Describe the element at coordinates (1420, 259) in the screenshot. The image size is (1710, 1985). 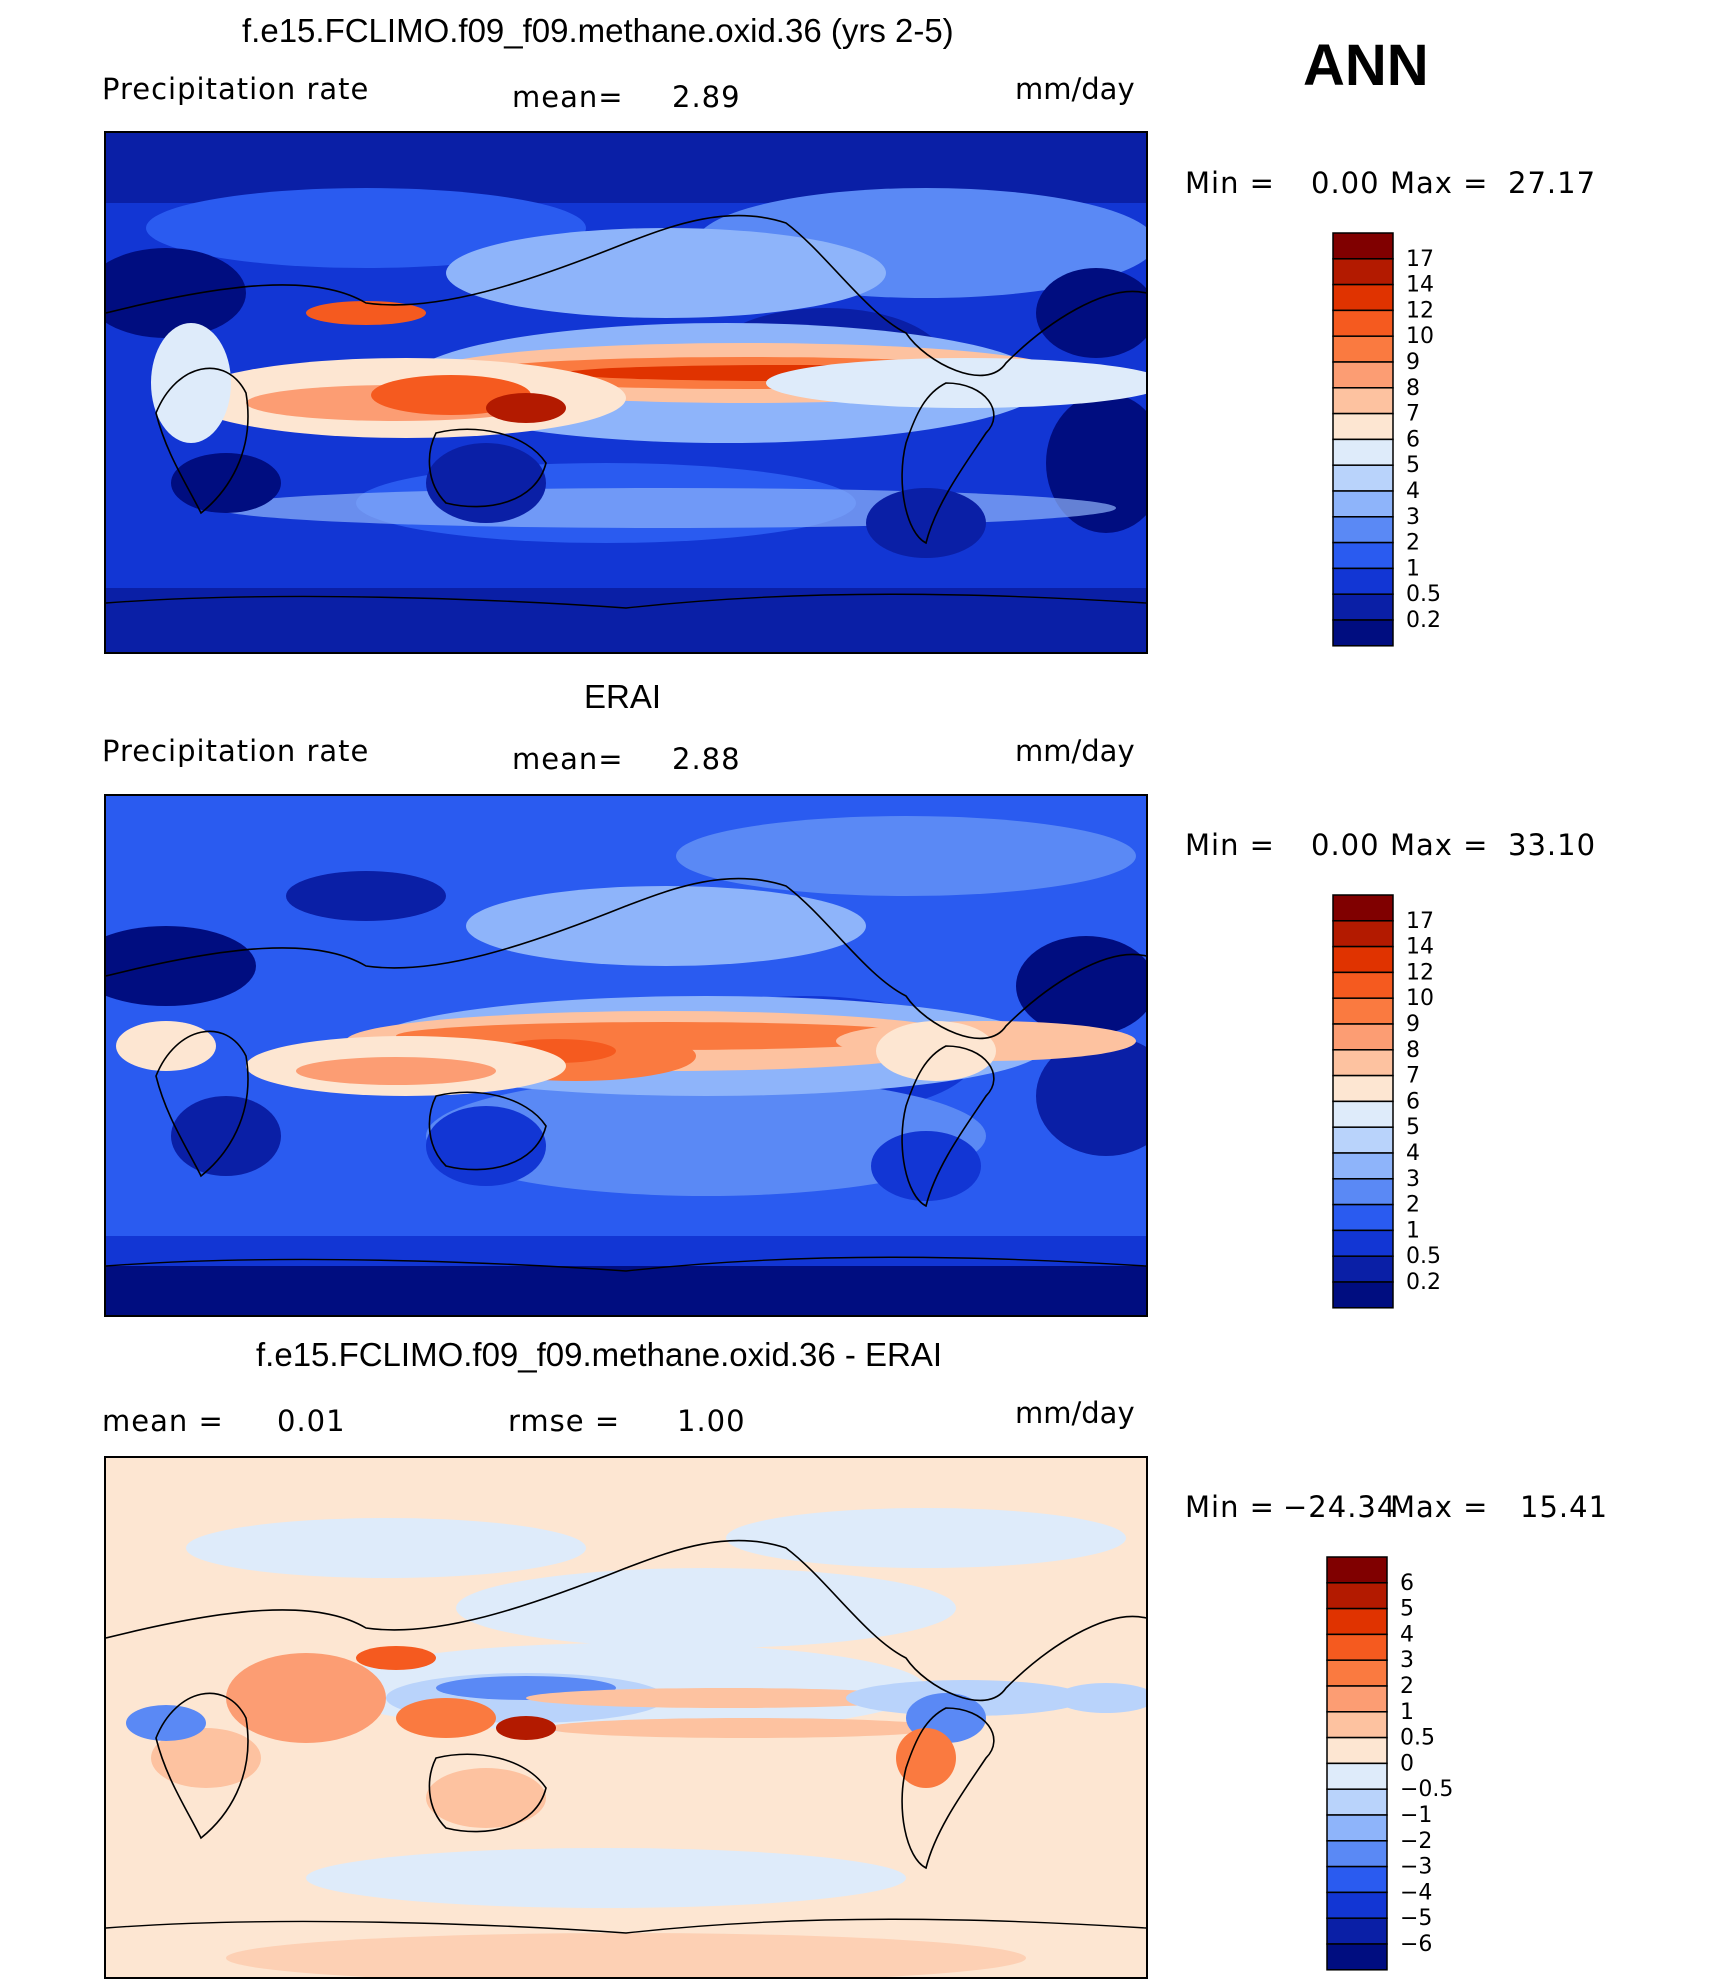
I see `colorbar-tick-label: 17` at that location.